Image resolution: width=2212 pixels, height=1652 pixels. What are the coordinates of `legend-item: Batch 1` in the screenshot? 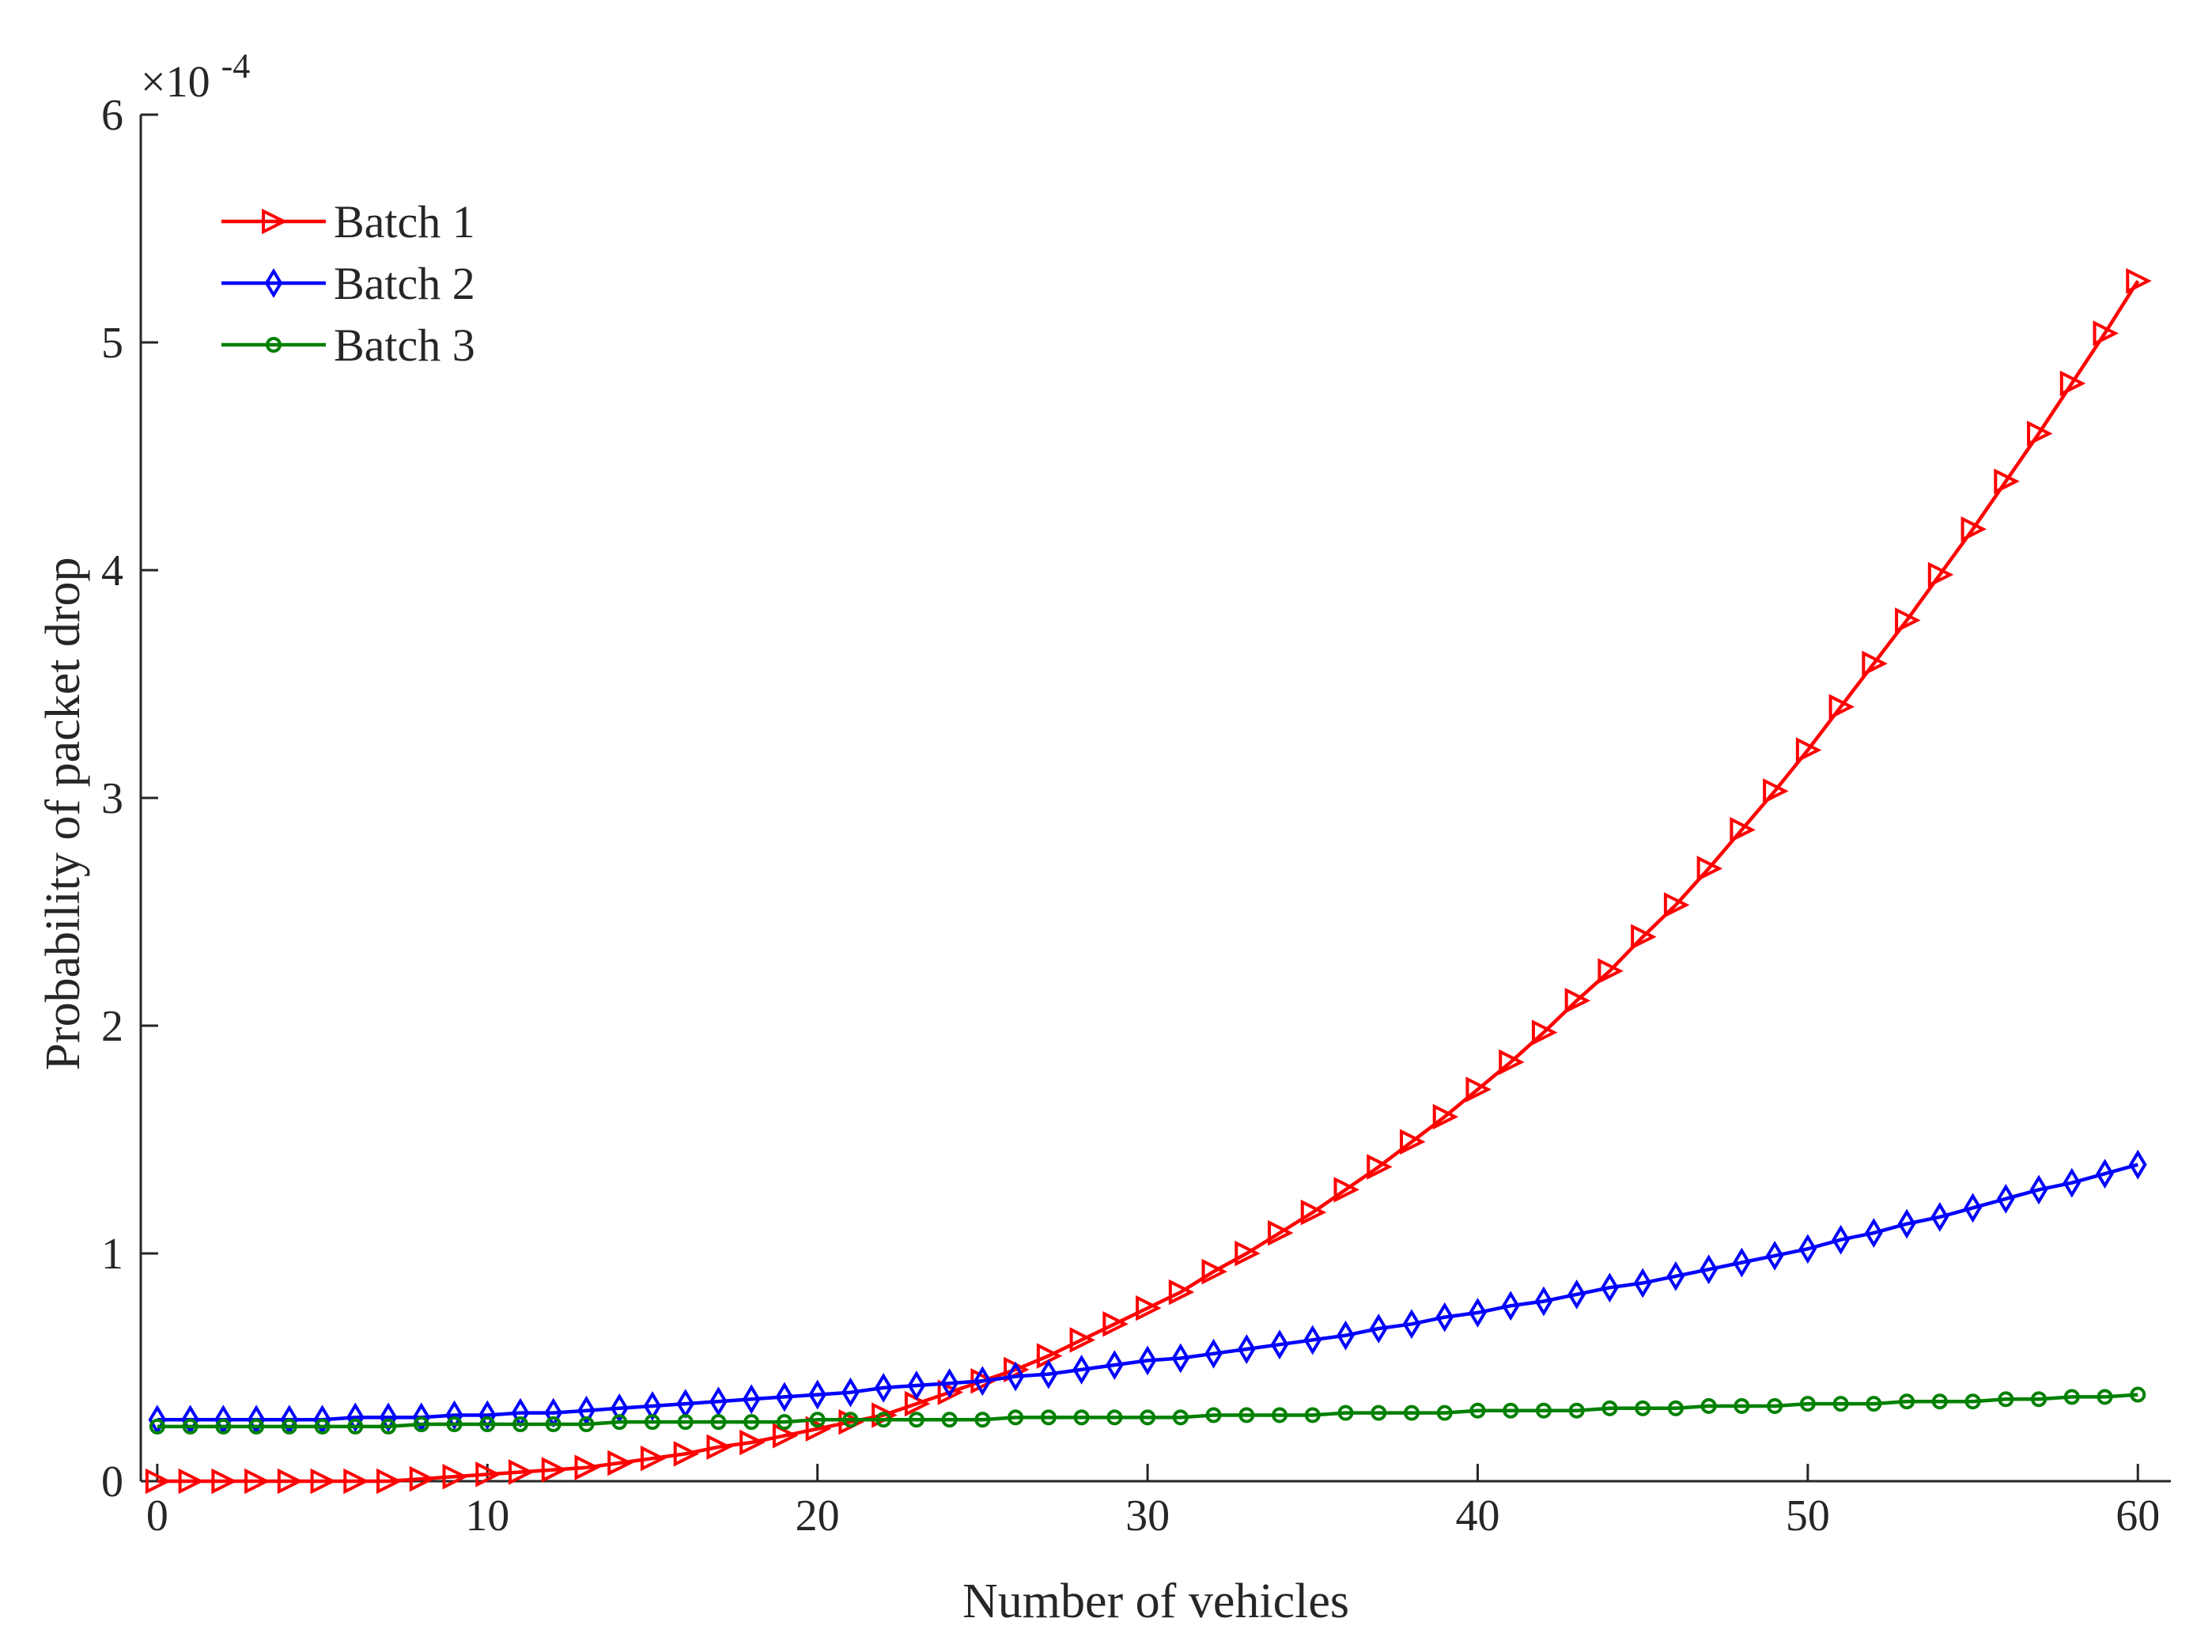 It's located at (348, 222).